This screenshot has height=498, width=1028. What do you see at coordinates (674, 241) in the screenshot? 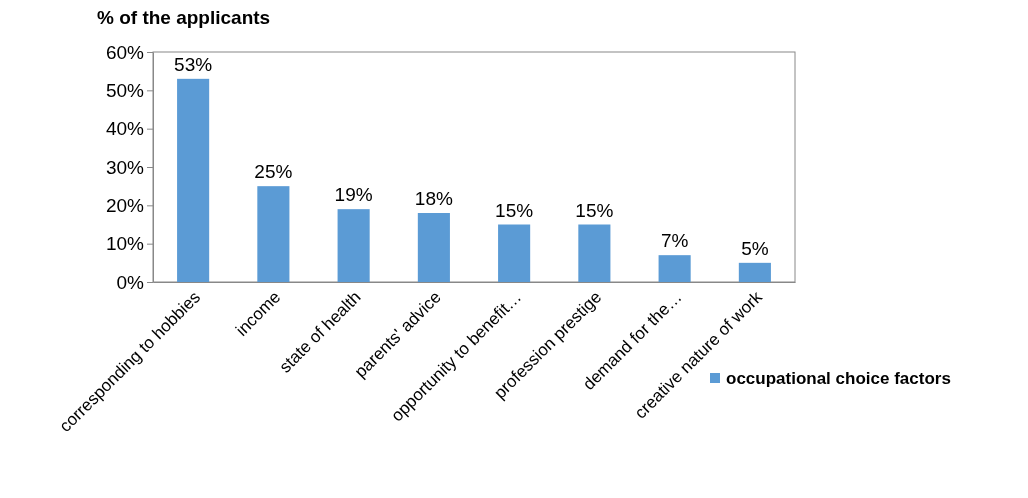
I see `data-label: 7%` at bounding box center [674, 241].